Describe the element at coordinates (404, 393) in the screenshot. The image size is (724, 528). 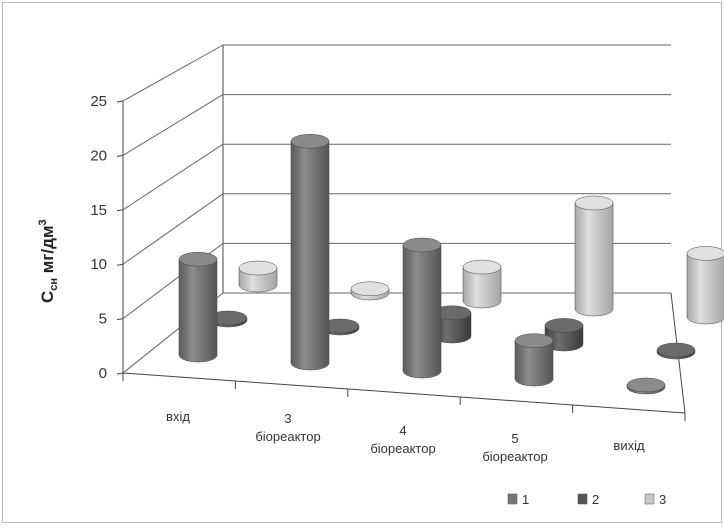
I see `x-axis-line` at that location.